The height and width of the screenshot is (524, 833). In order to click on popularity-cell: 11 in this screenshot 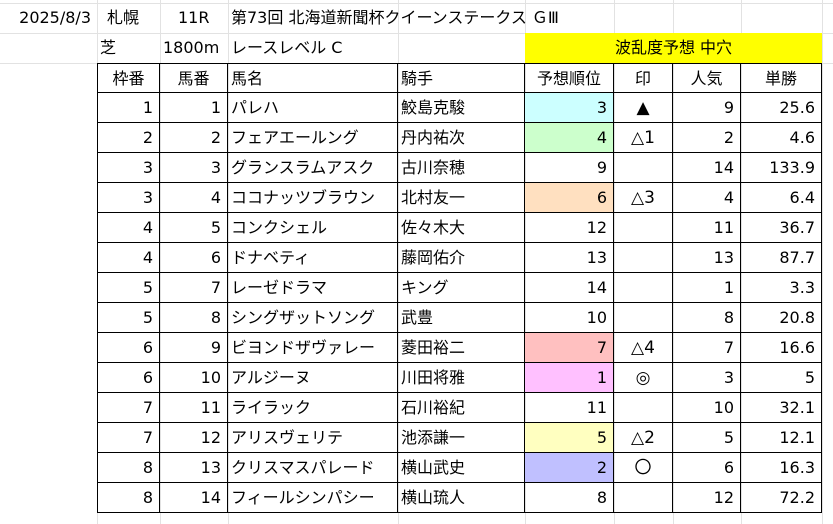, I will do `click(707, 228)`.